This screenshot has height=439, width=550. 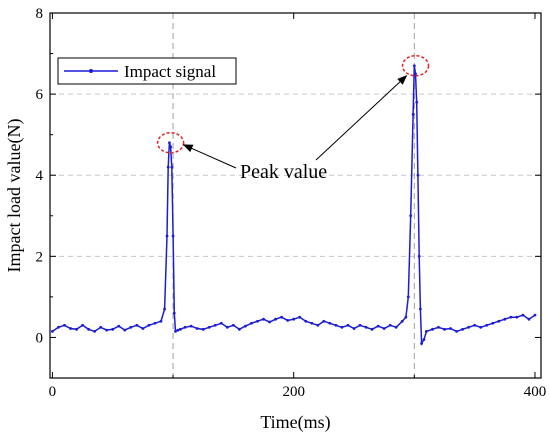 What do you see at coordinates (295, 422) in the screenshot?
I see `x-axis-label: Time(ms)` at bounding box center [295, 422].